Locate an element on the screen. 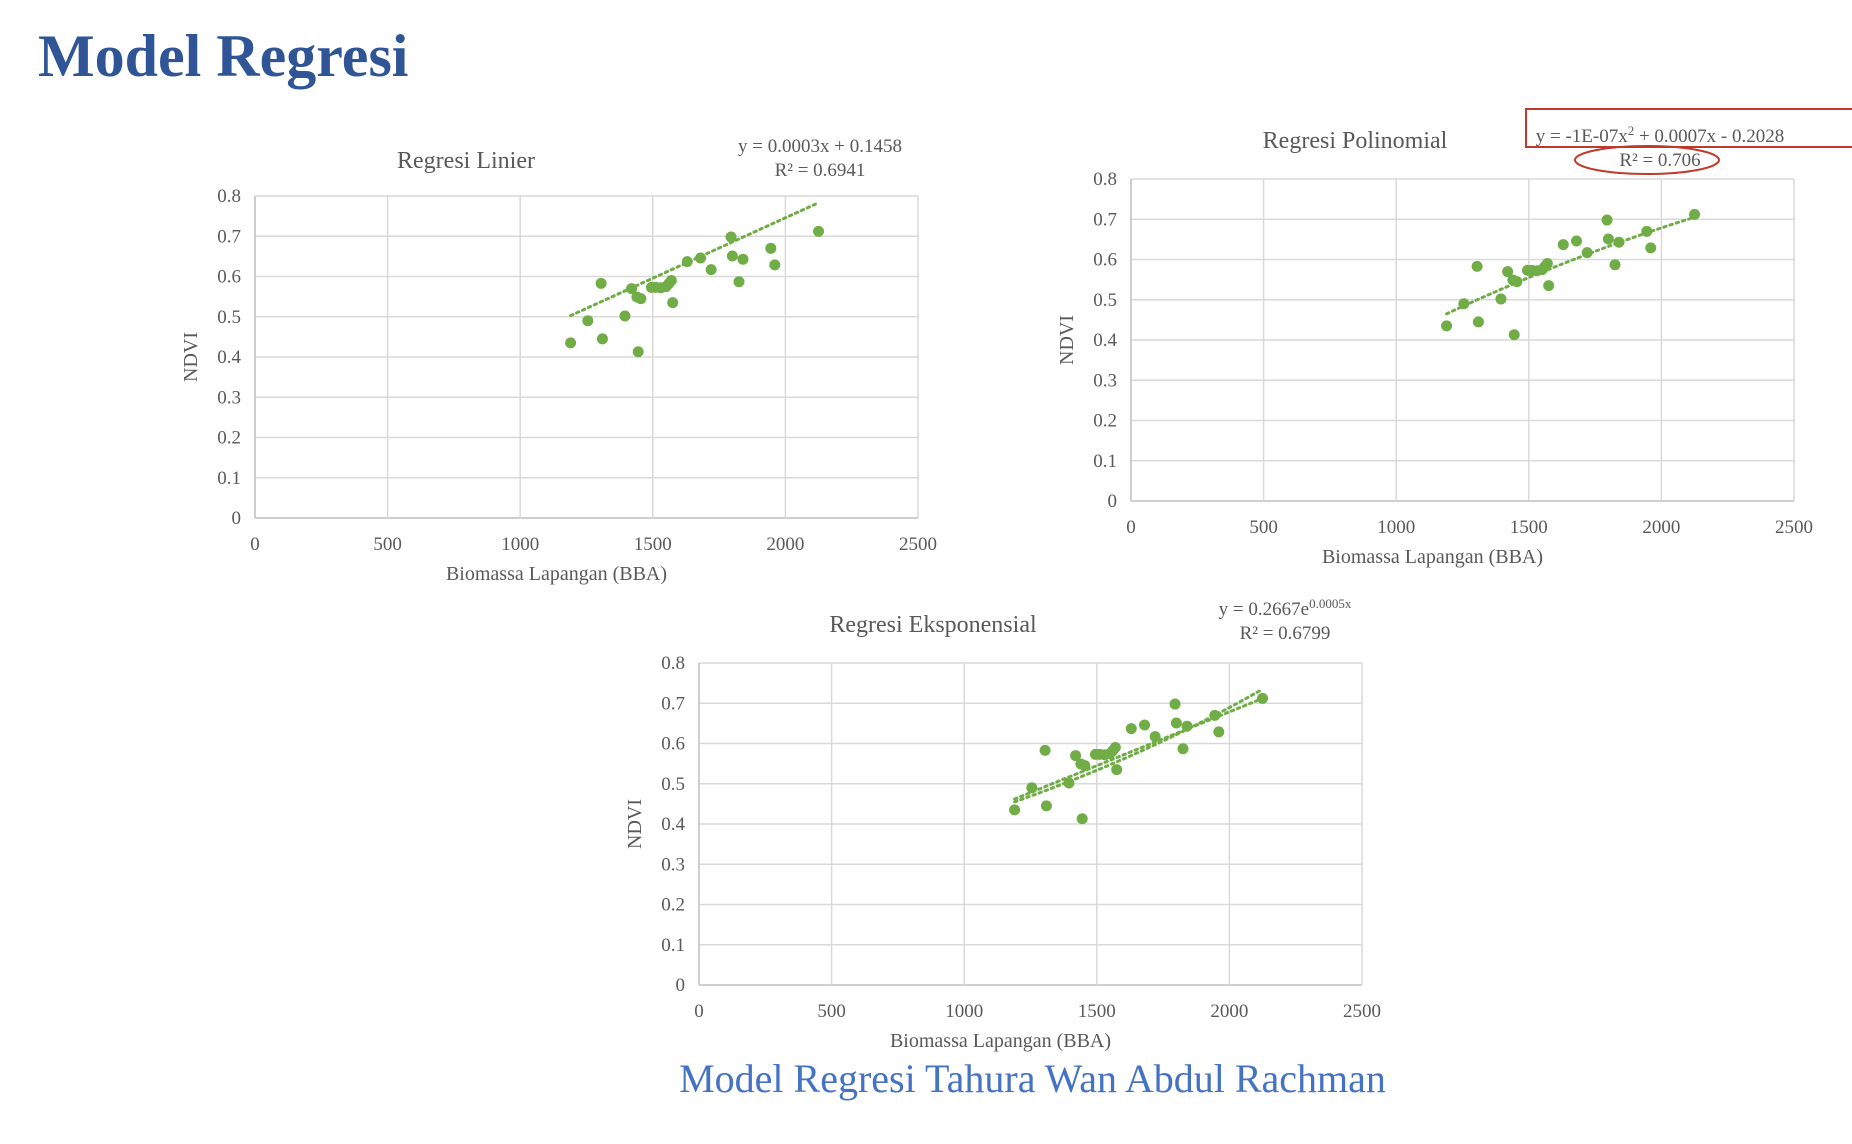 The image size is (1852, 1144). chart-title: Regresi Polinomial is located at coordinates (1355, 141).